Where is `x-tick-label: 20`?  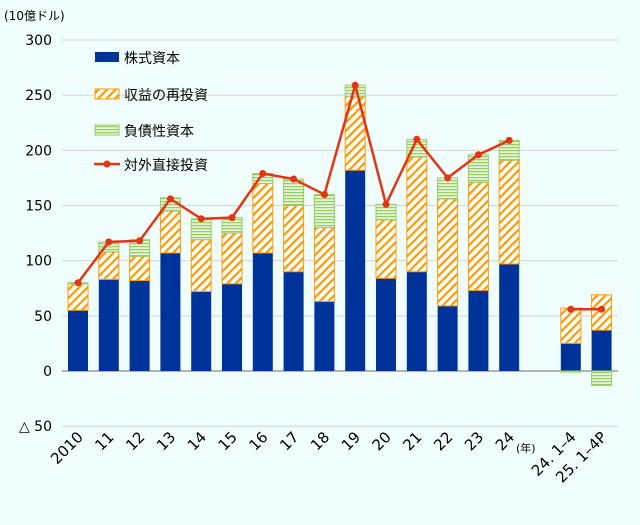
x-tick-label: 20 is located at coordinates (382, 441).